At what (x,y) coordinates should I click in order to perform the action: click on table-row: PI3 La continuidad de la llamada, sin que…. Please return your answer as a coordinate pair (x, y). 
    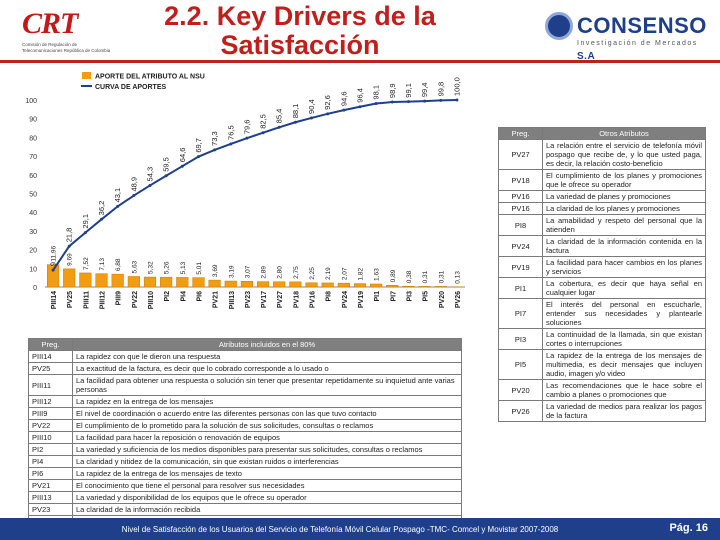
    Looking at the image, I should click on (602, 339).